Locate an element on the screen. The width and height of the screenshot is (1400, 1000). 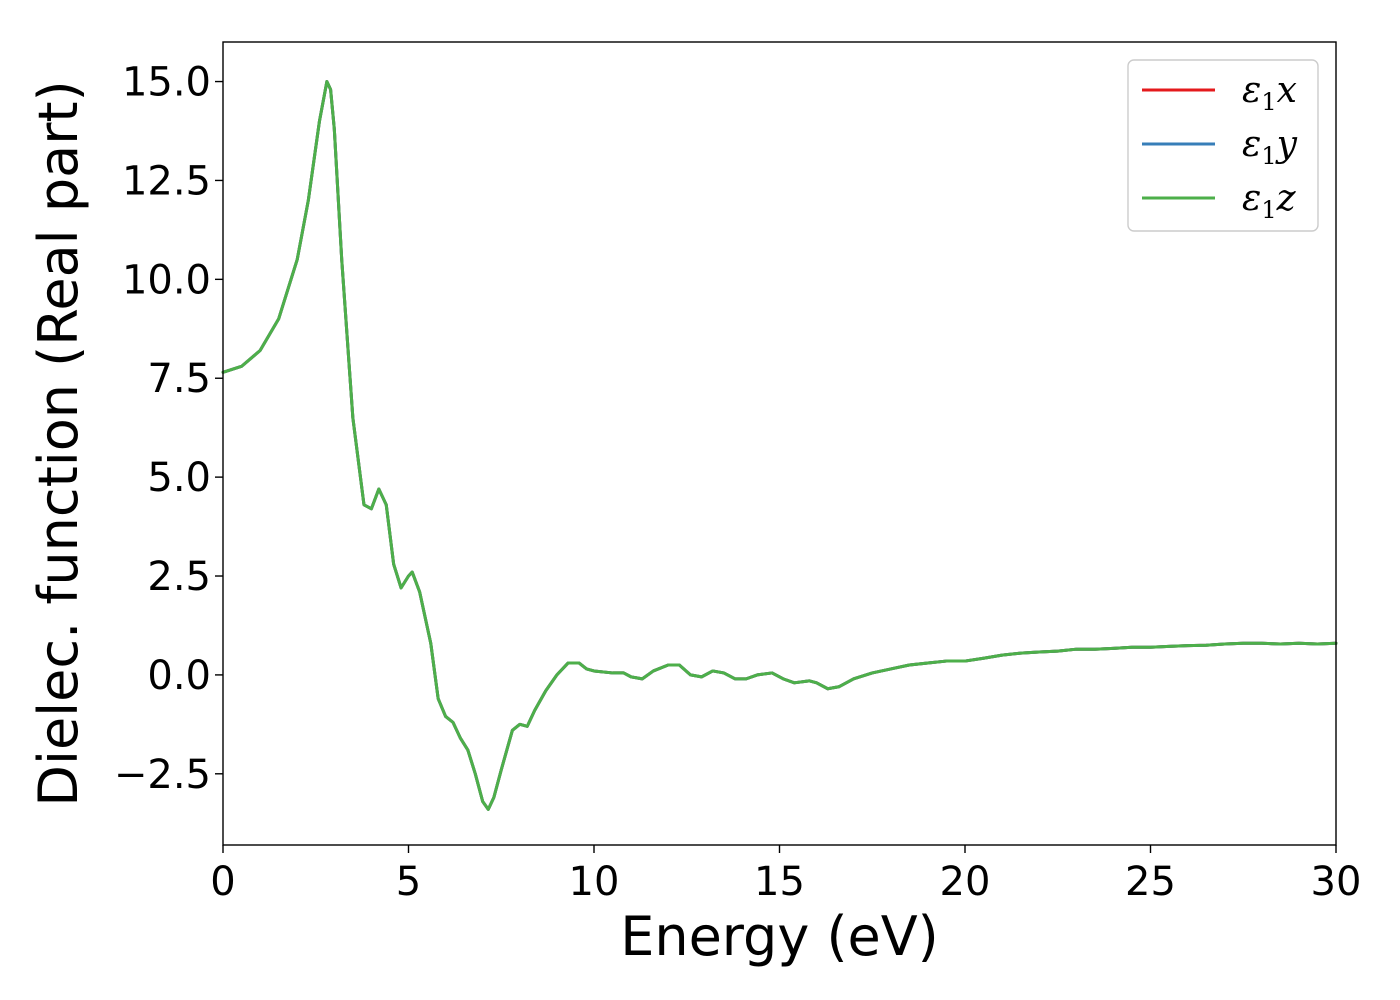
x-tick-label: 30 is located at coordinates (1336, 882).